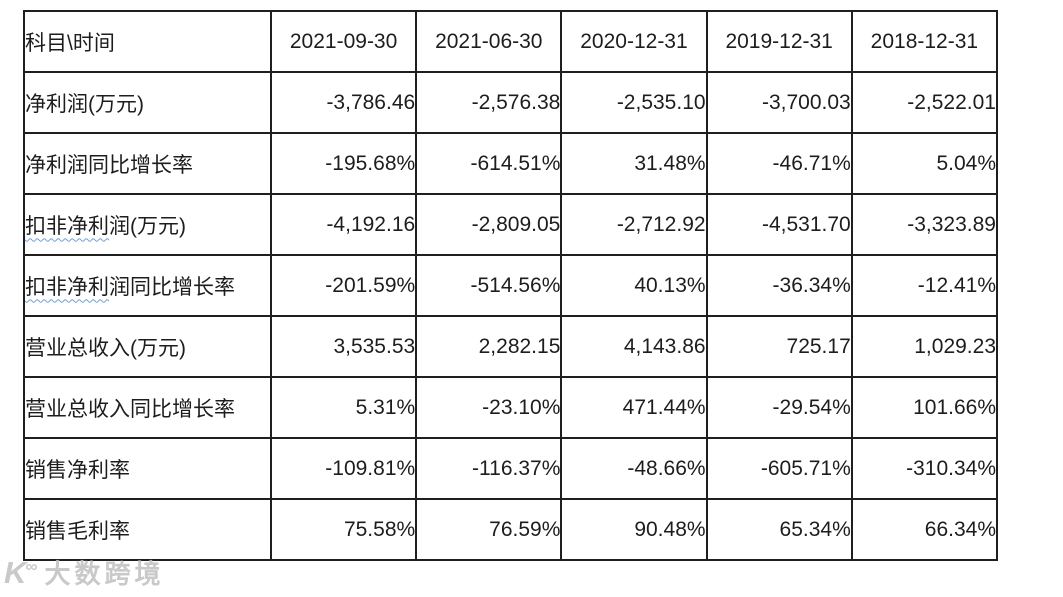  I want to click on value-cell: -4,192.16, so click(343, 224).